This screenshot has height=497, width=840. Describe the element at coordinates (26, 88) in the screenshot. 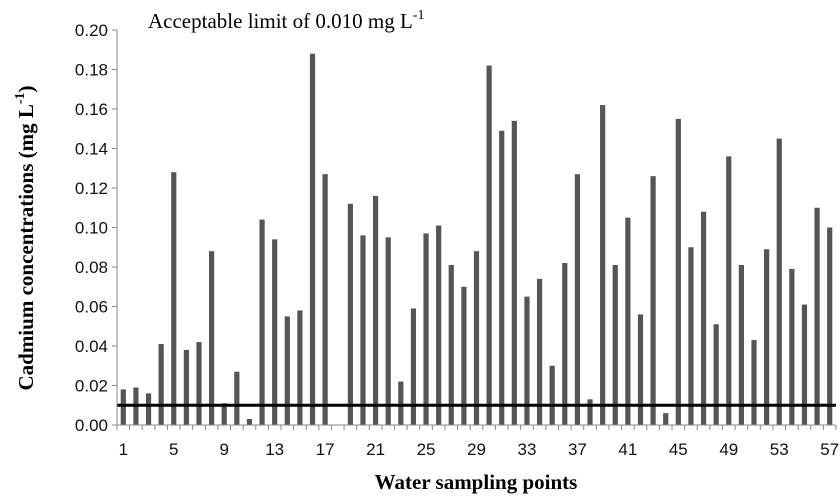

I see `y-axis-title-close: )` at that location.